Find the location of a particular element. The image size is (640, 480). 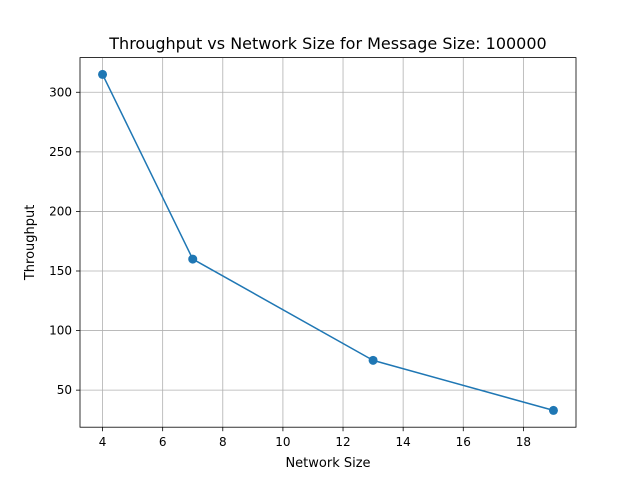

y-tick-label: 200 is located at coordinates (60, 211).